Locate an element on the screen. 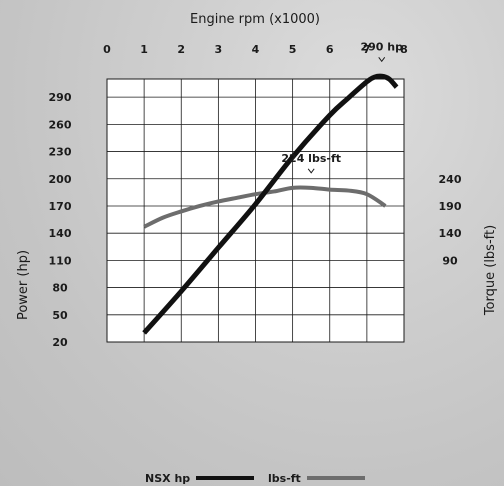  left-tick-label: 260 is located at coordinates (60, 124).